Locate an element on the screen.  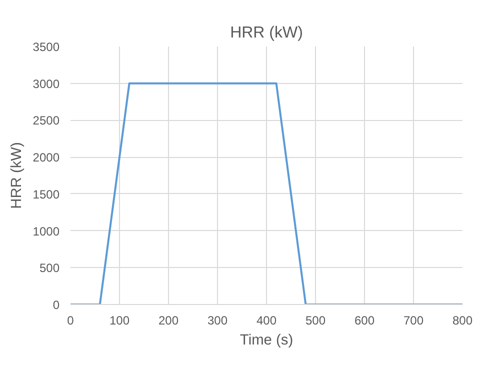
y-tick-label: 3500 is located at coordinates (46, 47).